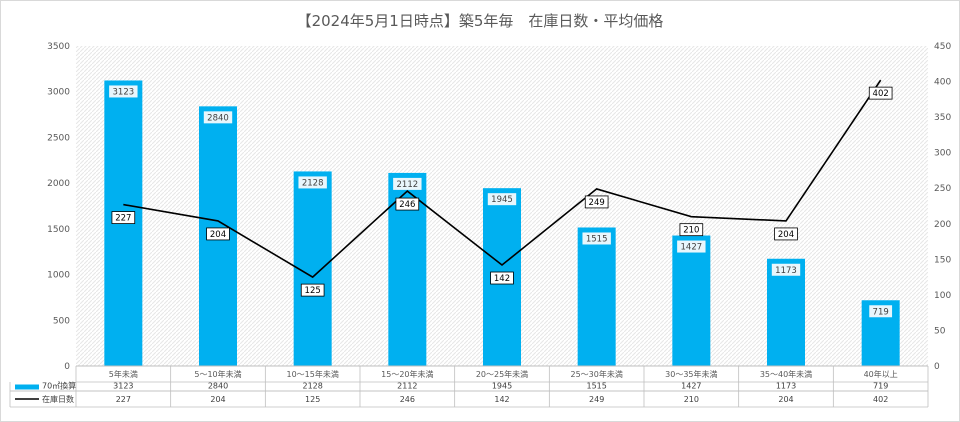  What do you see at coordinates (880, 399) in the screenshot?
I see `table-line-value-9: 402` at bounding box center [880, 399].